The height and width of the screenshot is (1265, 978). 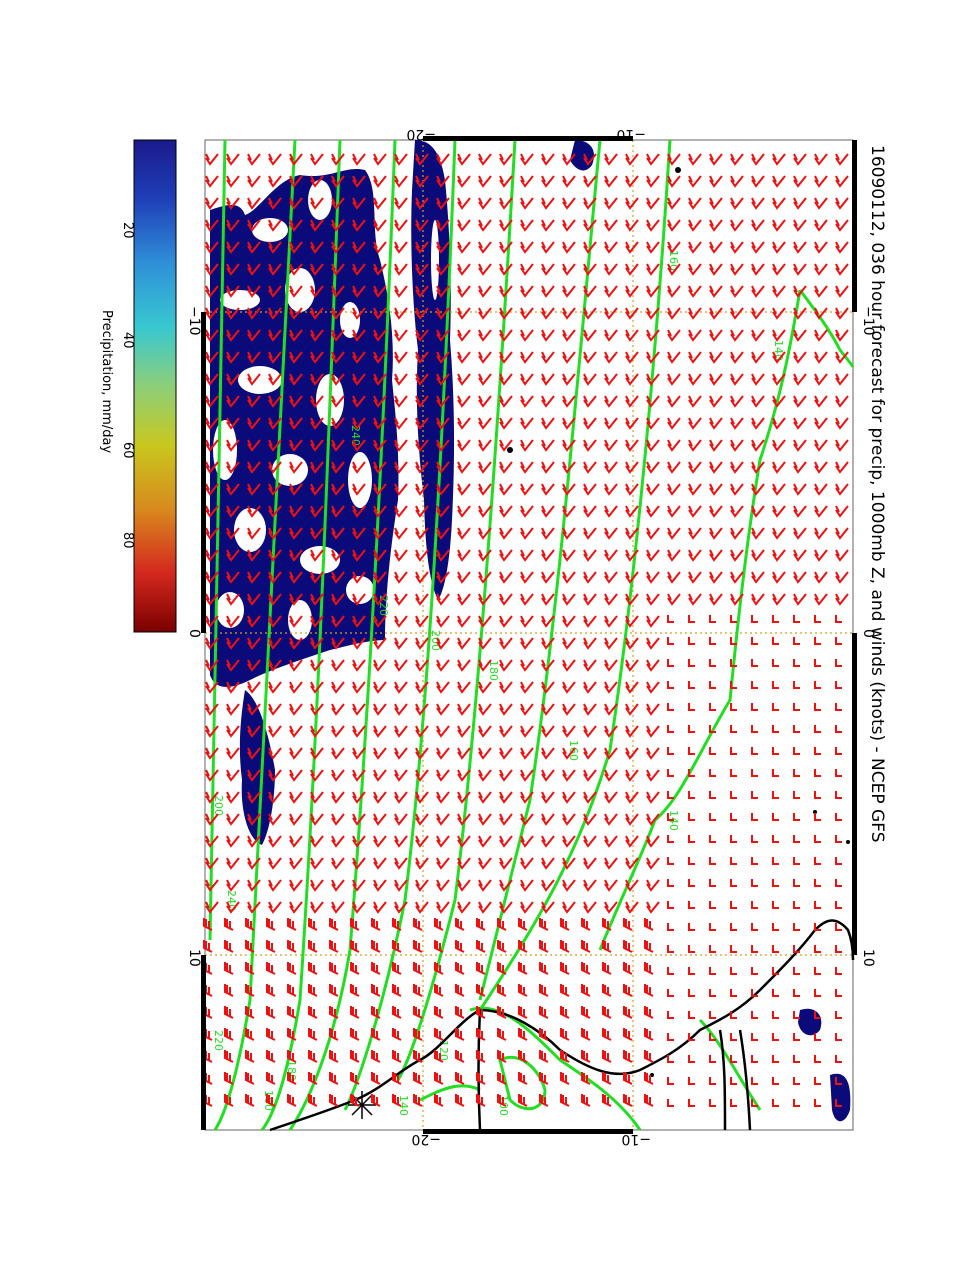 What do you see at coordinates (194, 958) in the screenshot?
I see `left-tick-label: 10` at bounding box center [194, 958].